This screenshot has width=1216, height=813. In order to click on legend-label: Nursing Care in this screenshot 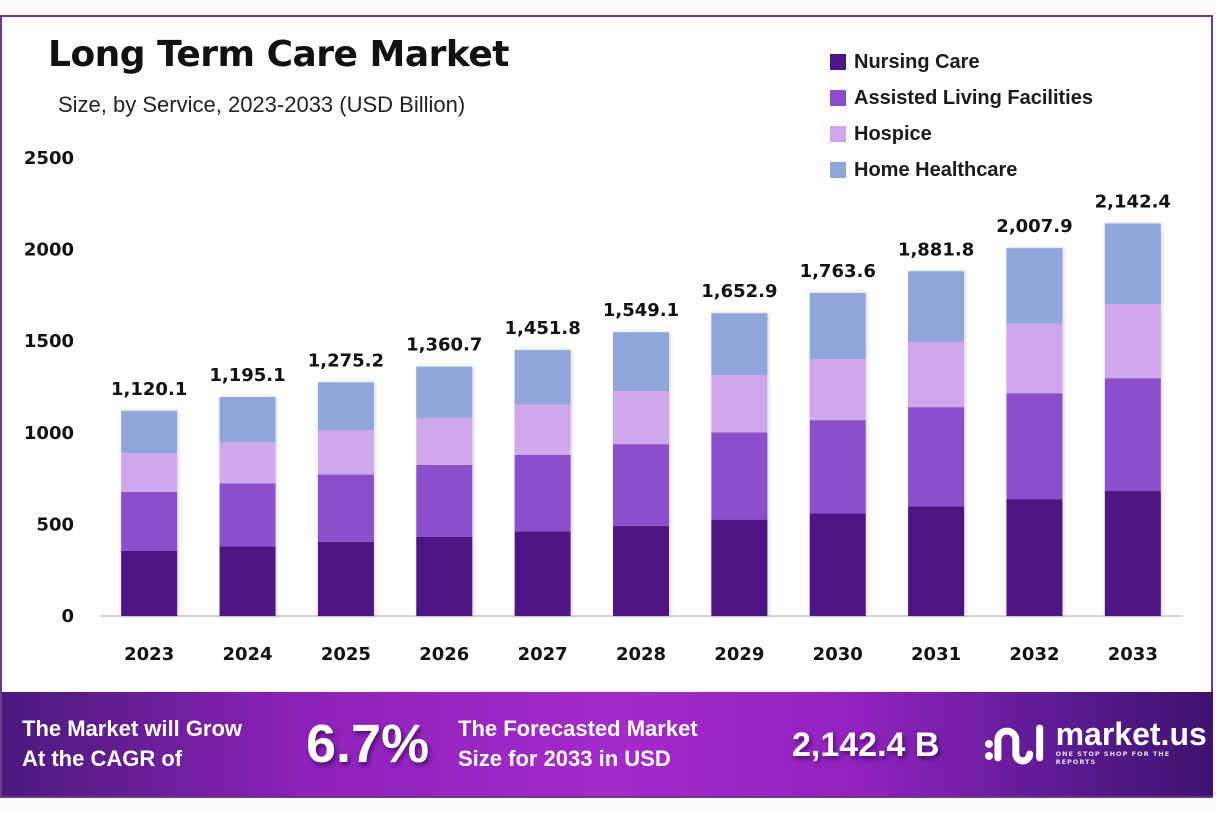, I will do `click(917, 61)`.